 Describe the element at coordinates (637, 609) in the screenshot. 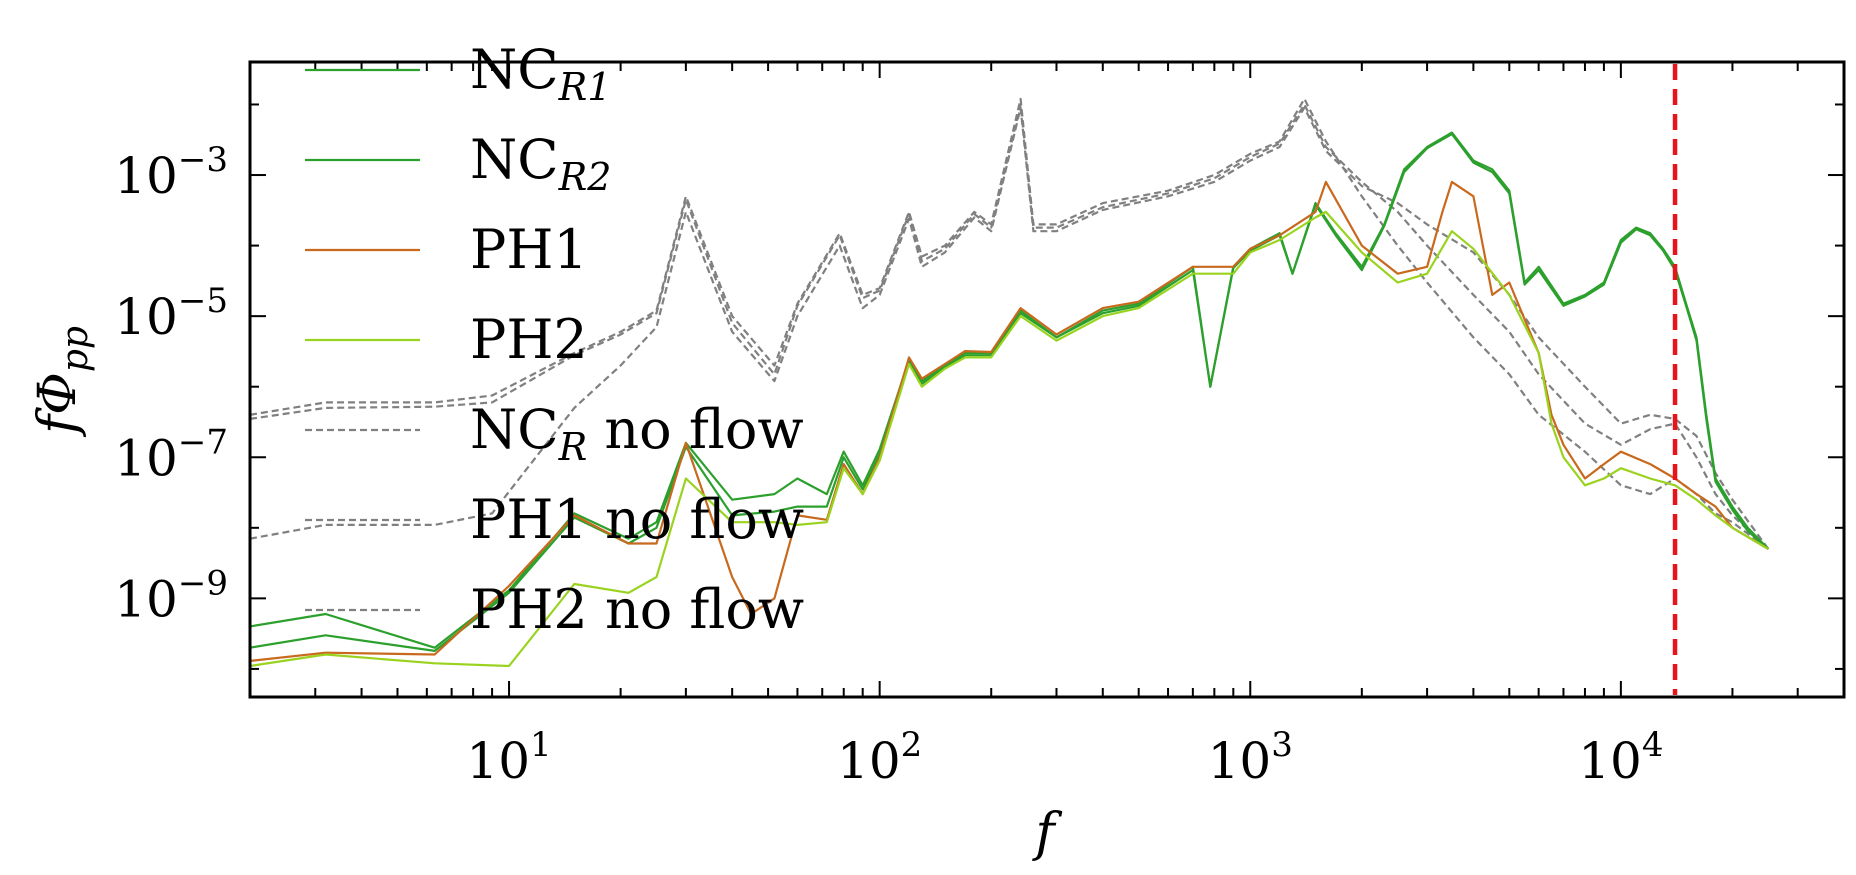

I see `legend-label-6: PH2 no flow` at that location.